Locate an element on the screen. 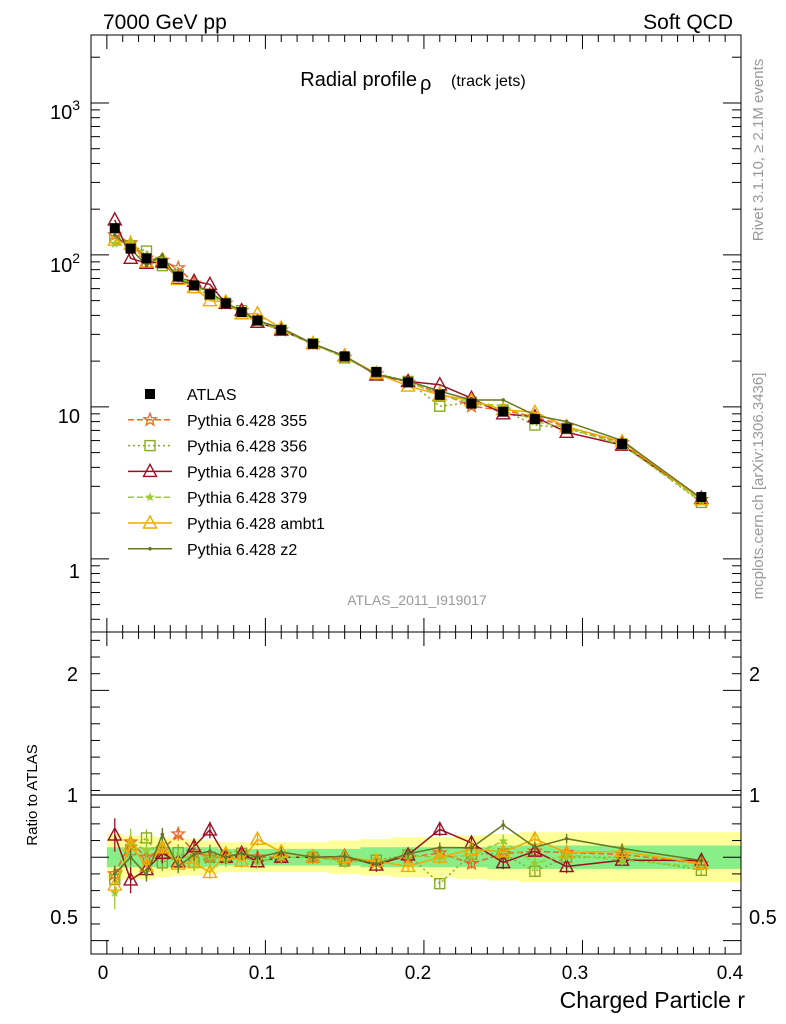  legend-entry-0: ATLAS is located at coordinates (191, 395).